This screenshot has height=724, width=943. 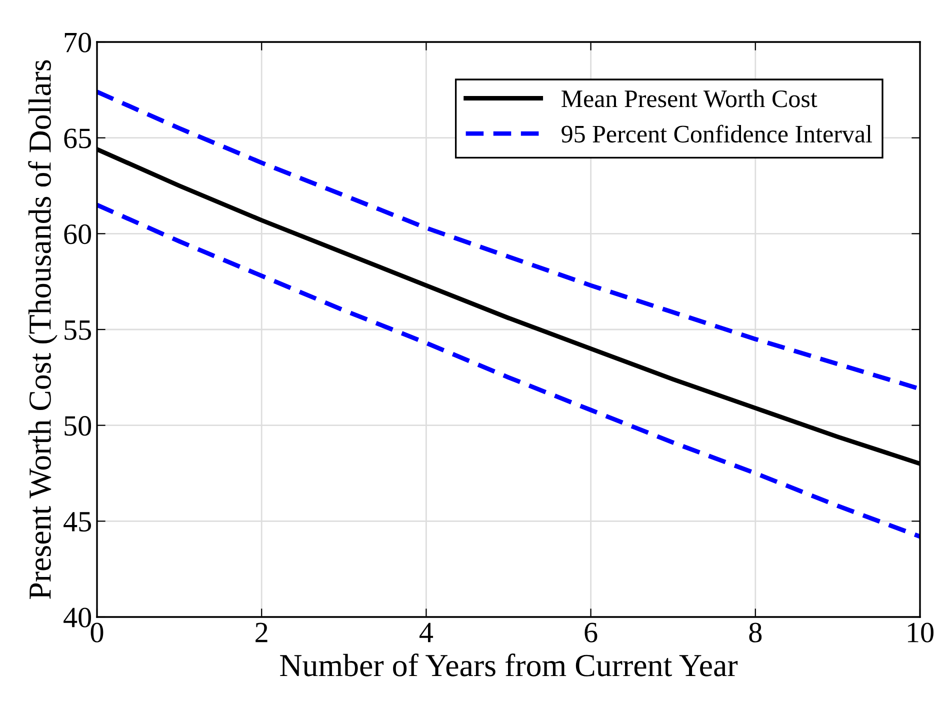 I want to click on y-tick-label: 60, so click(x=78, y=234).